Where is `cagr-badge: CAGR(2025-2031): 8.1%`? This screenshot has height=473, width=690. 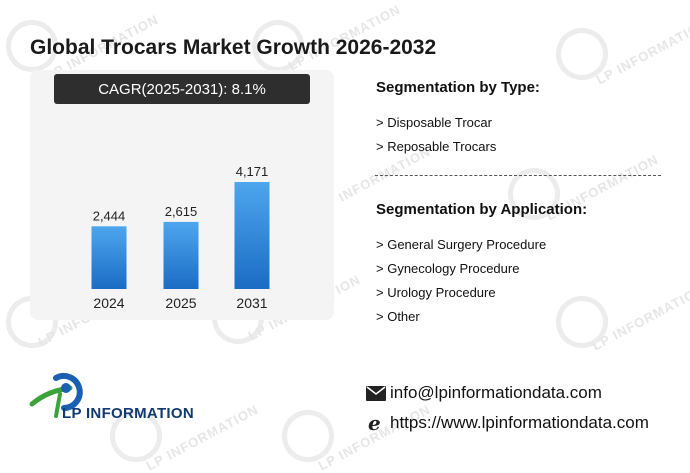 cagr-badge: CAGR(2025-2031): 8.1% is located at coordinates (182, 89).